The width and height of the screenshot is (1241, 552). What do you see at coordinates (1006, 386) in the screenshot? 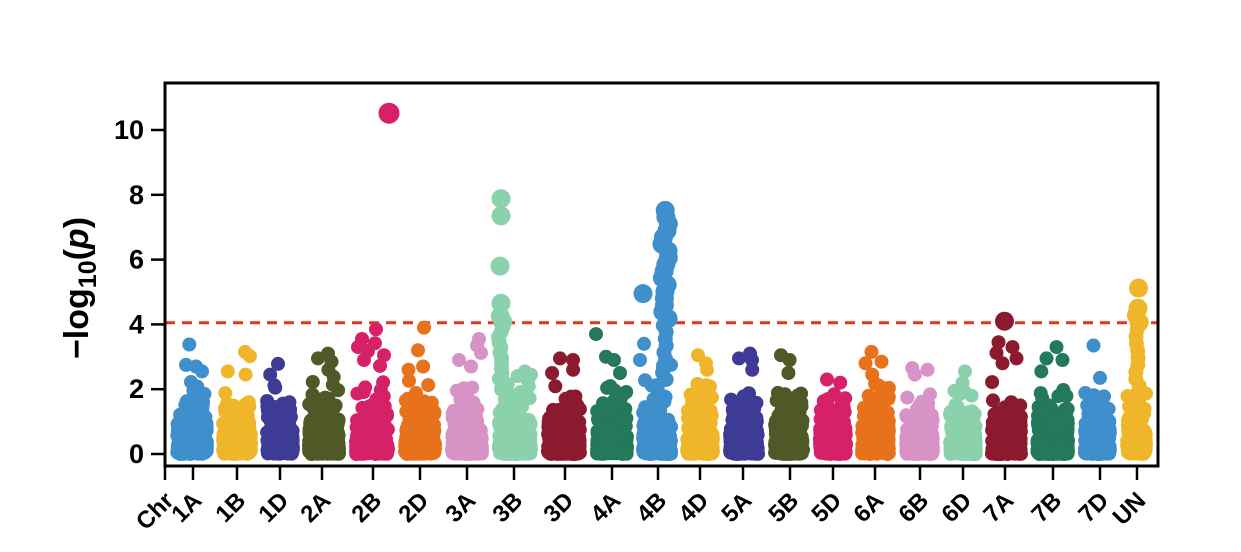
I see `chromosome-cluster-7a` at bounding box center [1006, 386].